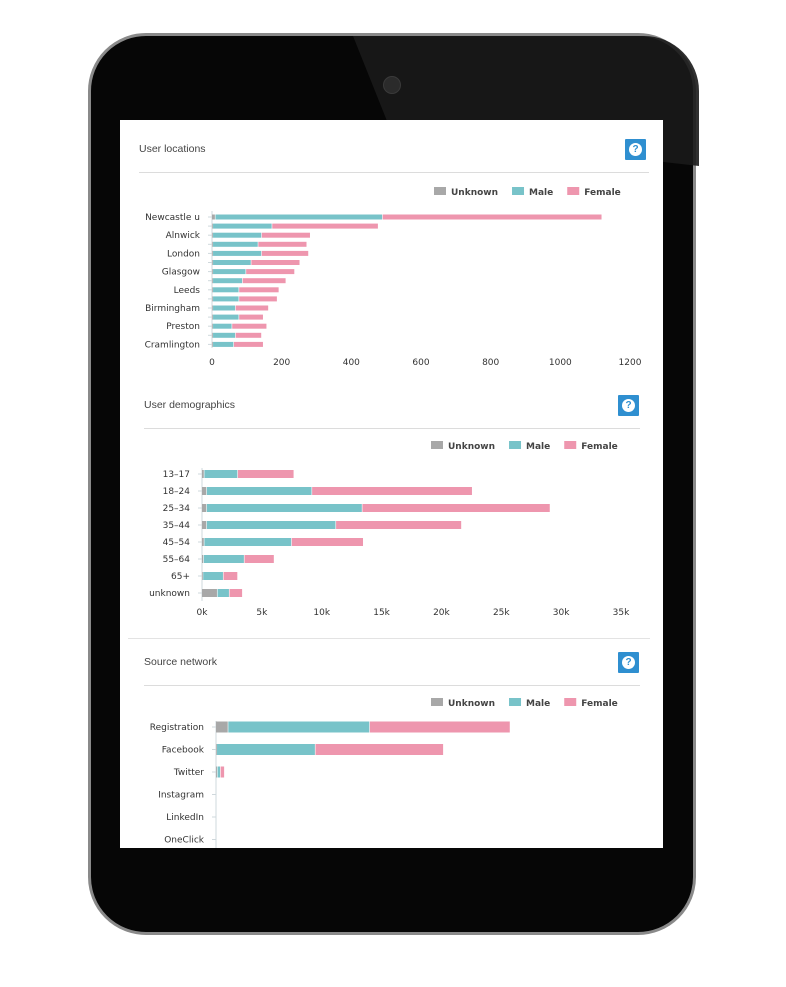 The height and width of the screenshot is (987, 786). What do you see at coordinates (172, 149) in the screenshot?
I see `panel-title-user-locations: User locations` at bounding box center [172, 149].